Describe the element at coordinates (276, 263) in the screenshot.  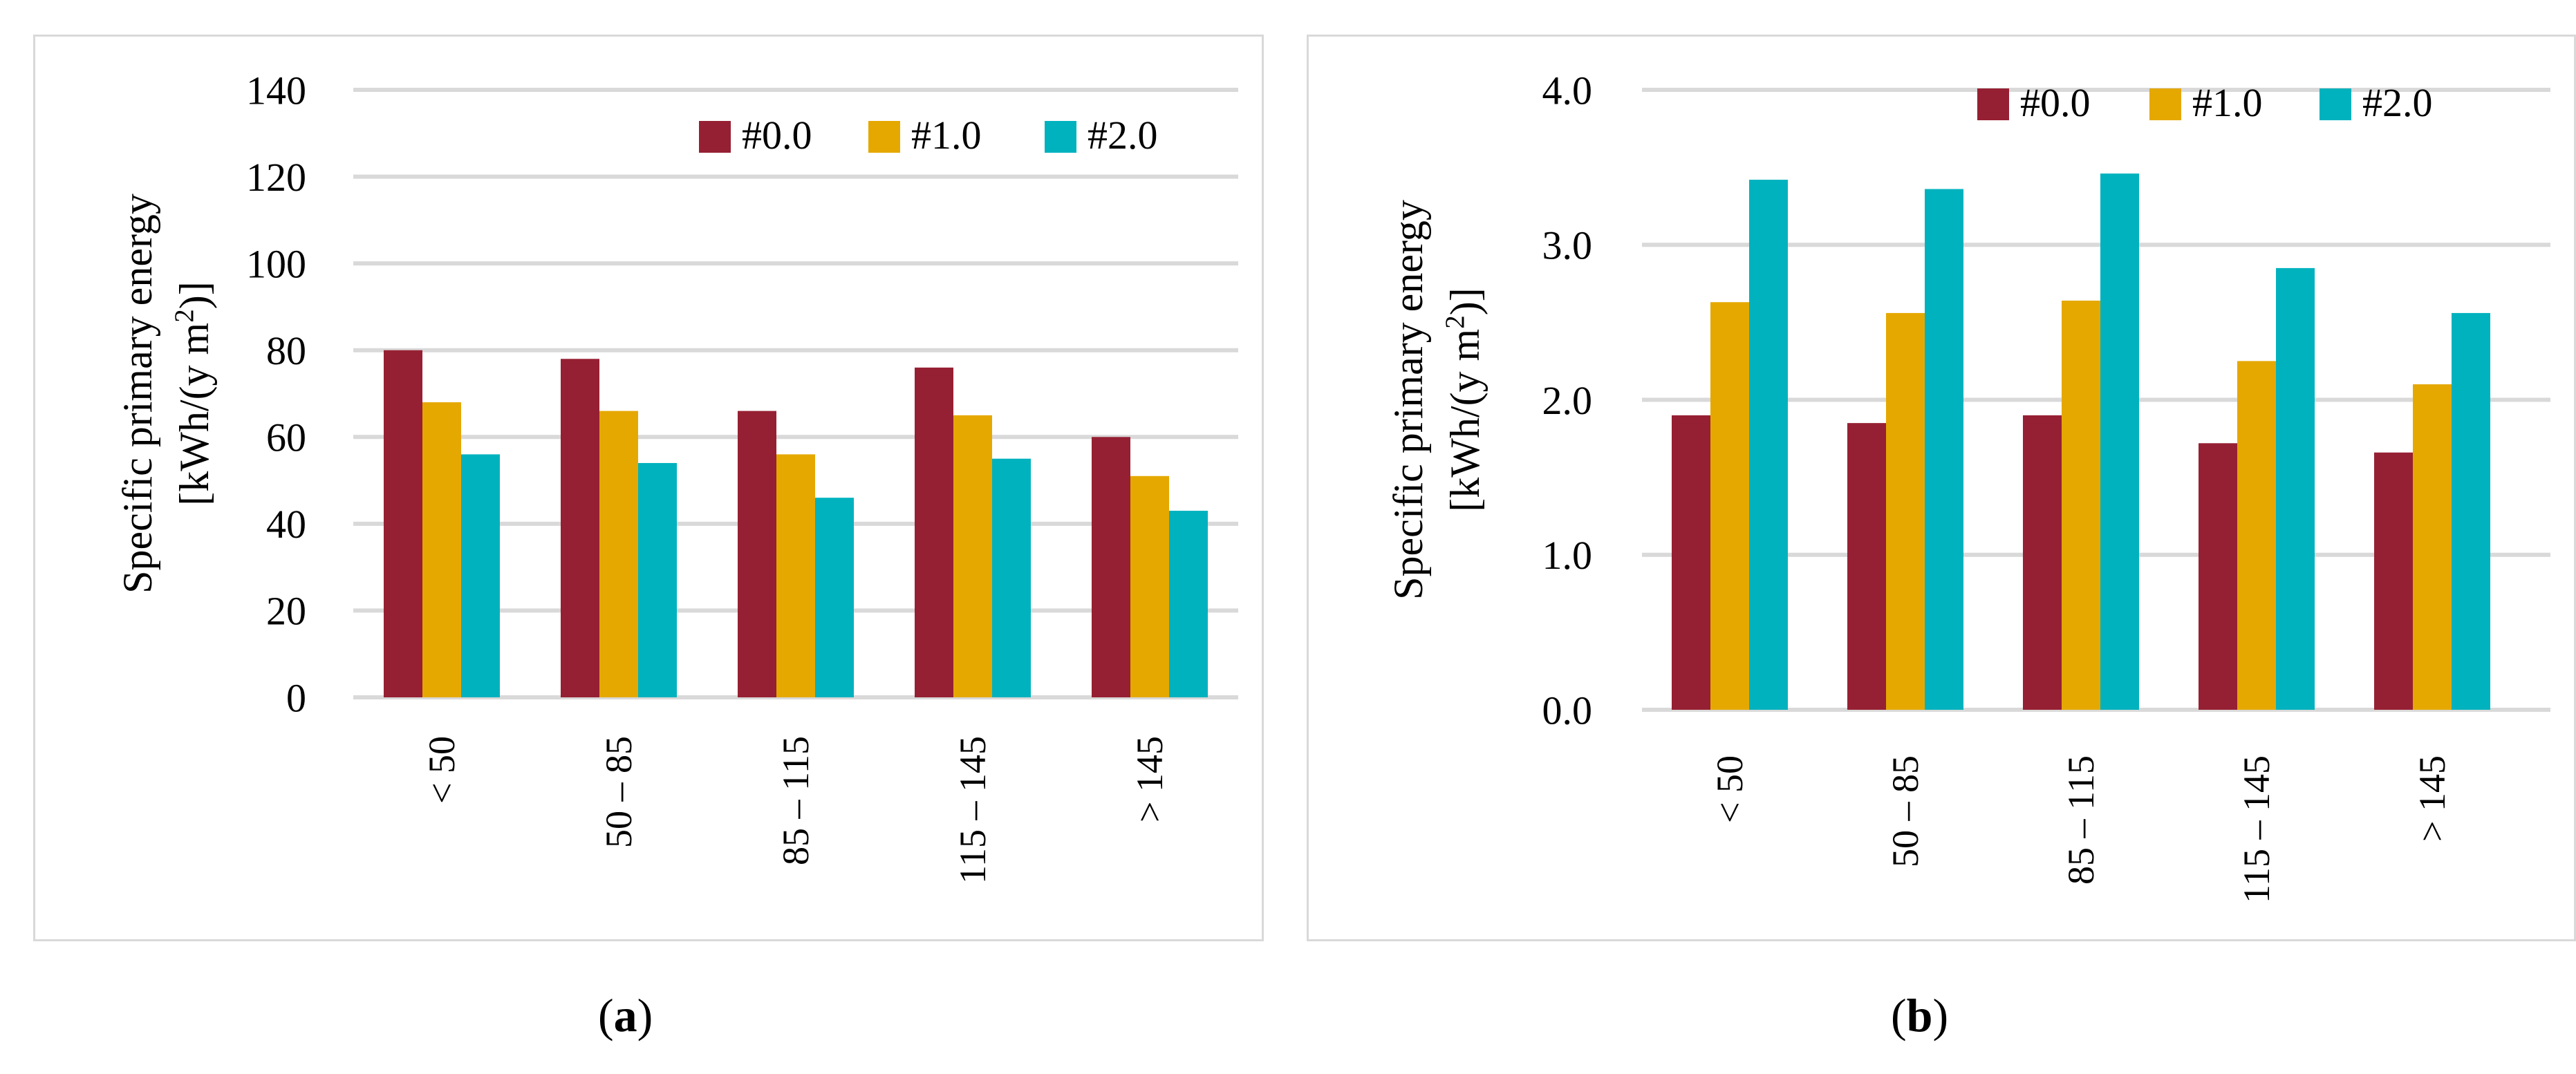
I see `y-tick-label: 100` at that location.